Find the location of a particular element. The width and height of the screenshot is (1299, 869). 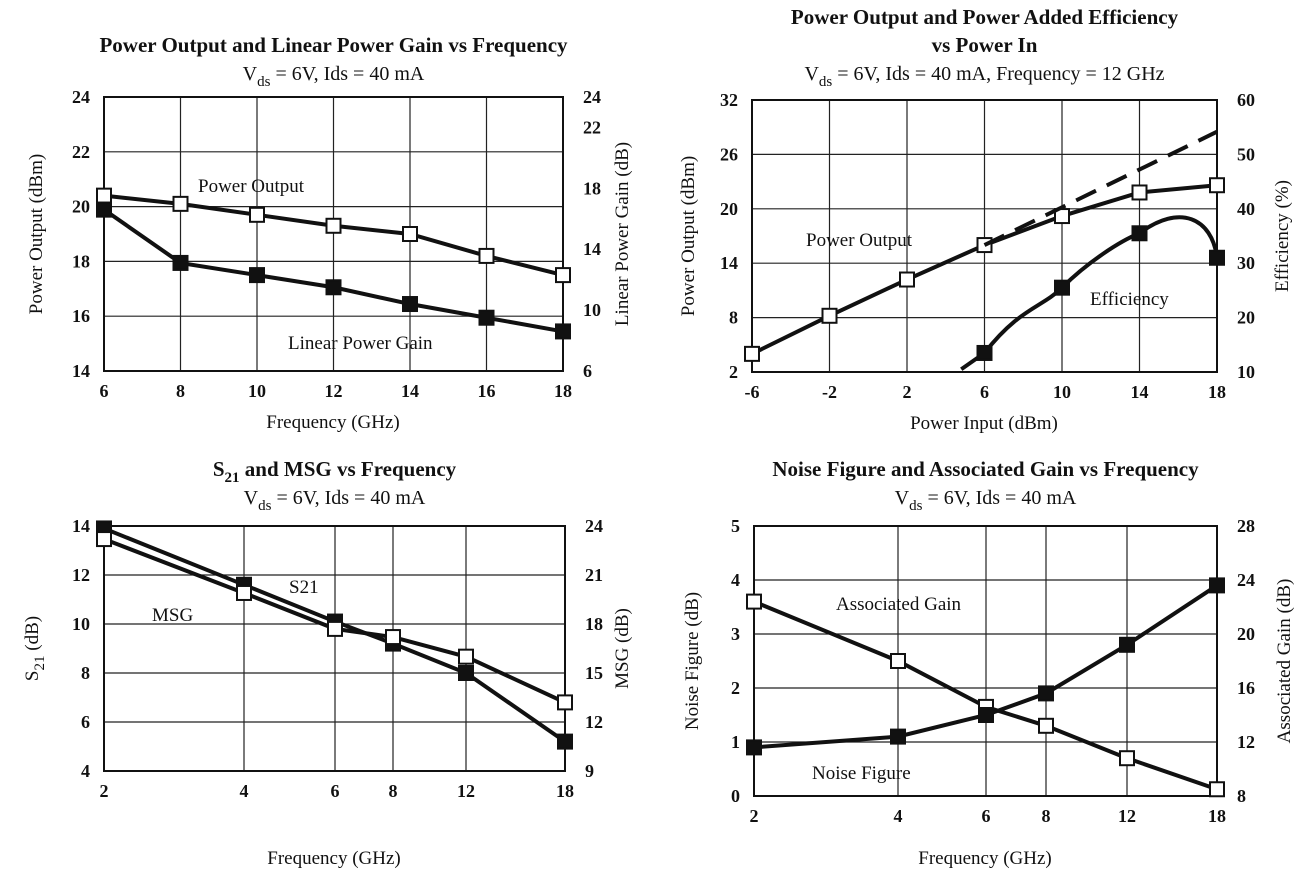

y2-axis-label: MSG (dB) is located at coordinates (622, 648).